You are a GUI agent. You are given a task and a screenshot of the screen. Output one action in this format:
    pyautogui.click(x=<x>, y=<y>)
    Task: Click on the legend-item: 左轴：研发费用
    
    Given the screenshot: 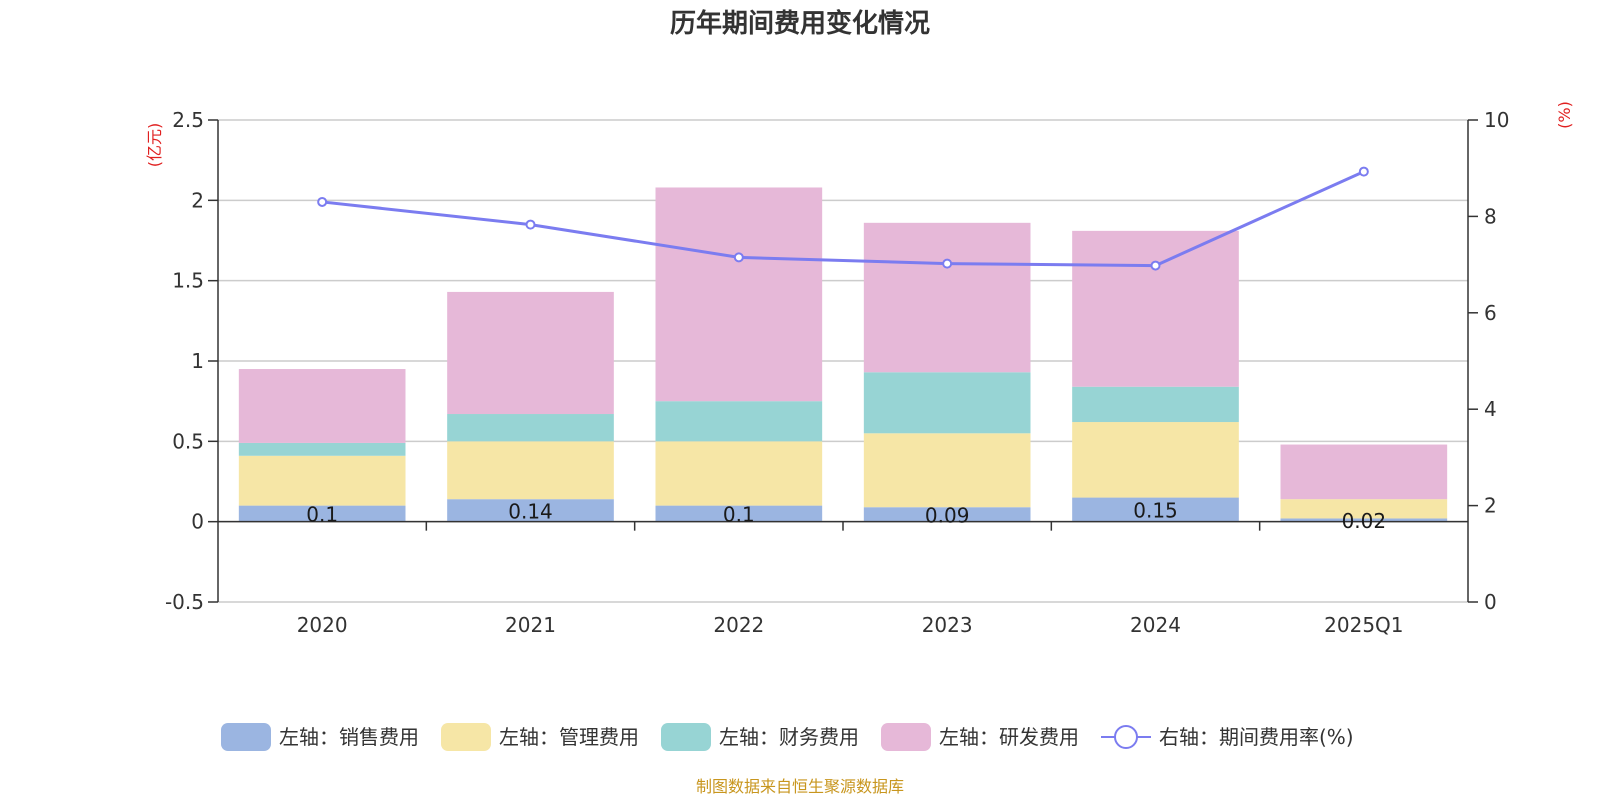 What is the action you would take?
    pyautogui.click(x=980, y=737)
    